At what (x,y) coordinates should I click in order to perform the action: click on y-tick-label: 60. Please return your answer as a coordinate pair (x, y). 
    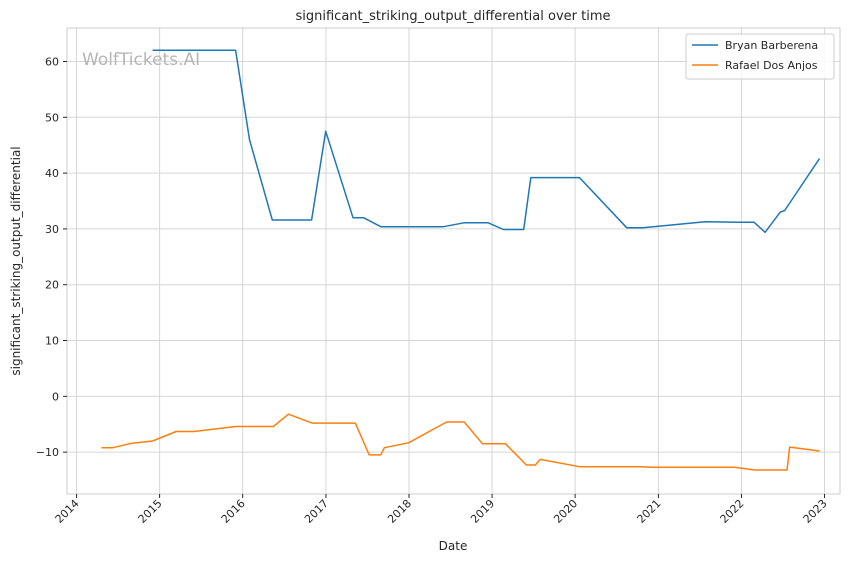
    Looking at the image, I should click on (52, 61).